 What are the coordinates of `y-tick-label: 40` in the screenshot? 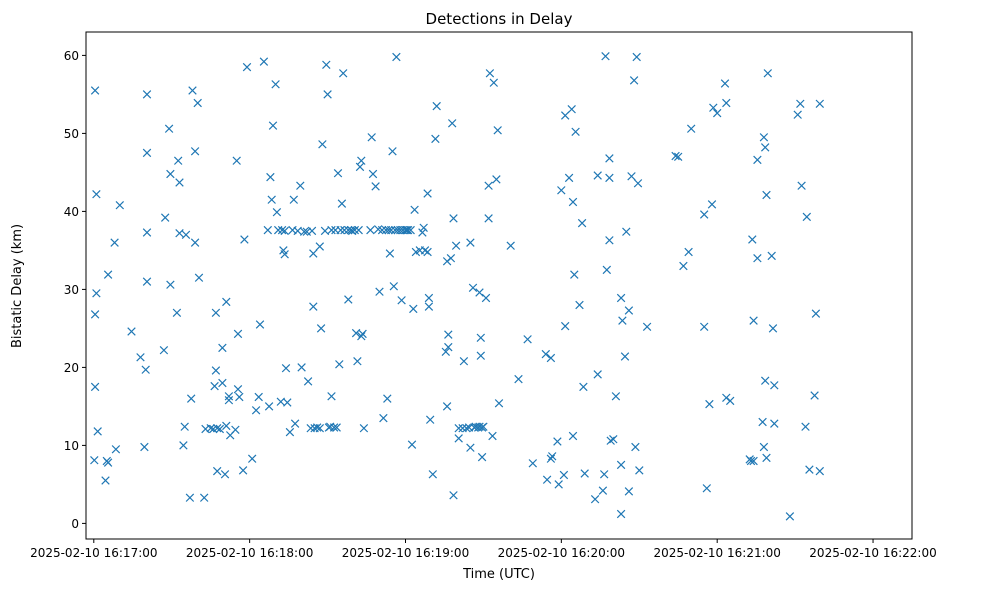 It's located at (71, 212).